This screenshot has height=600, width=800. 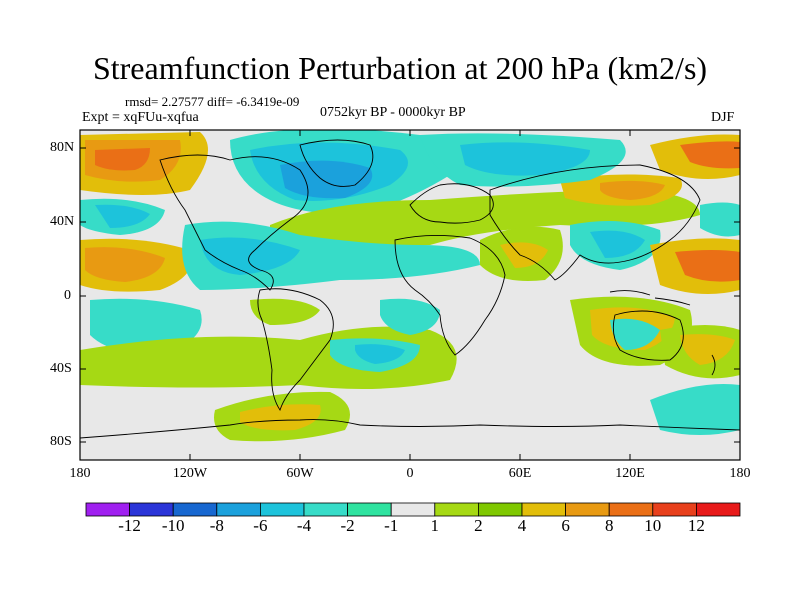 What do you see at coordinates (285, 311) in the screenshot?
I see `contour-tpac-pos` at bounding box center [285, 311].